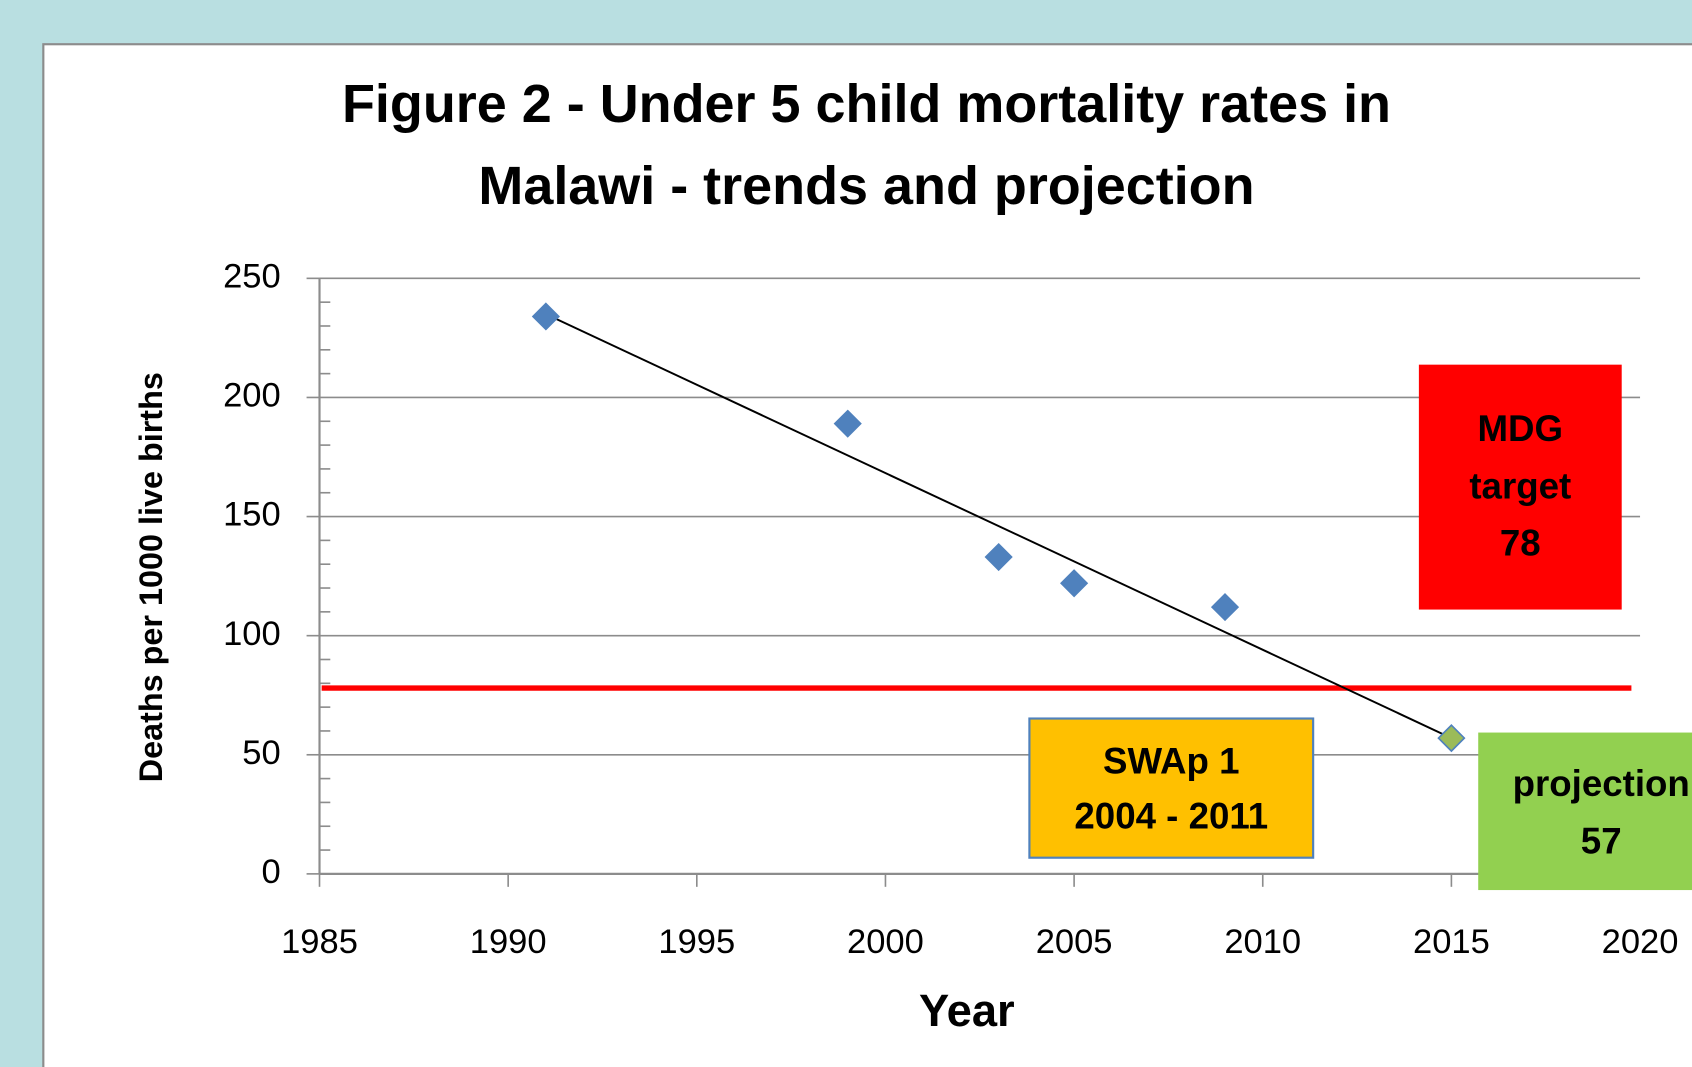  I want to click on chart-title: Malawi - trends and projection, so click(866, 186).